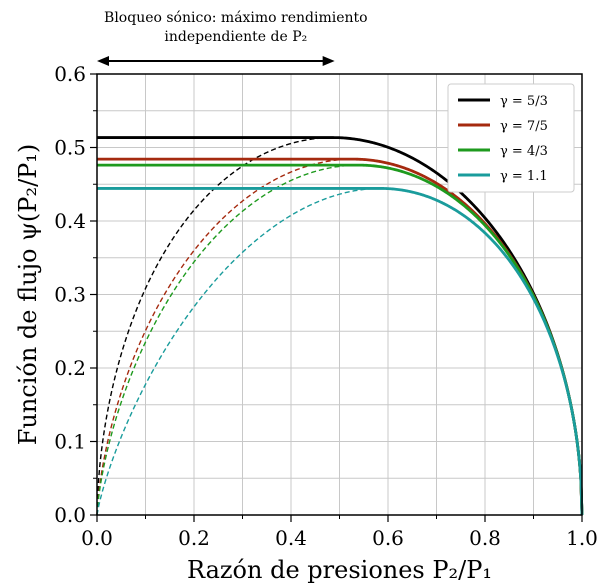 The image size is (601, 584). I want to click on y-axis-label: Función de flujo ψ(P₂/P₁), so click(28, 295).